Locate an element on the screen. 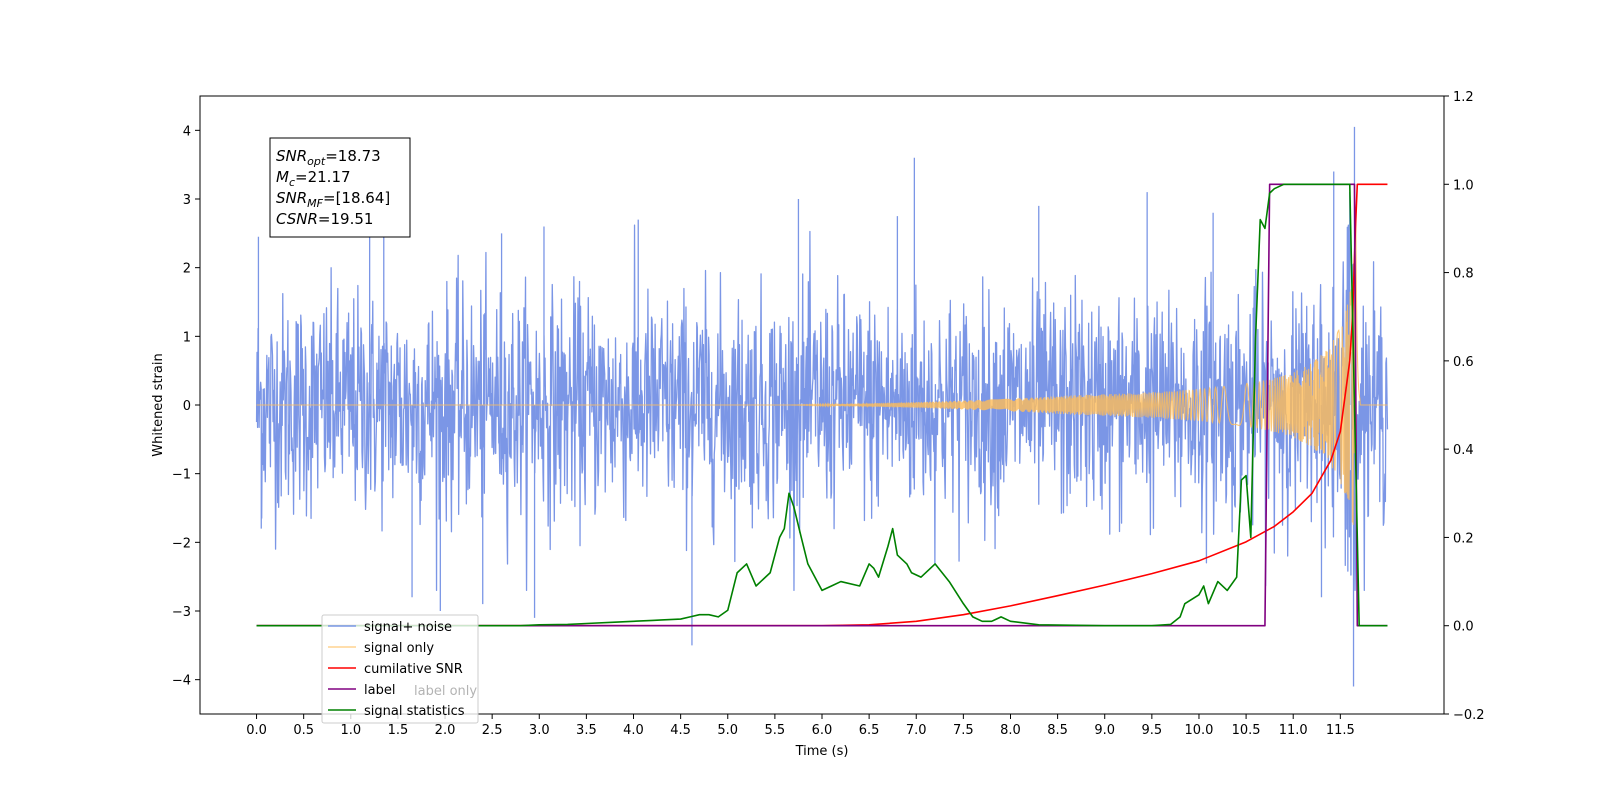 This screenshot has height=804, width=1600. y2-tick-label: 0.4 is located at coordinates (1463, 450).